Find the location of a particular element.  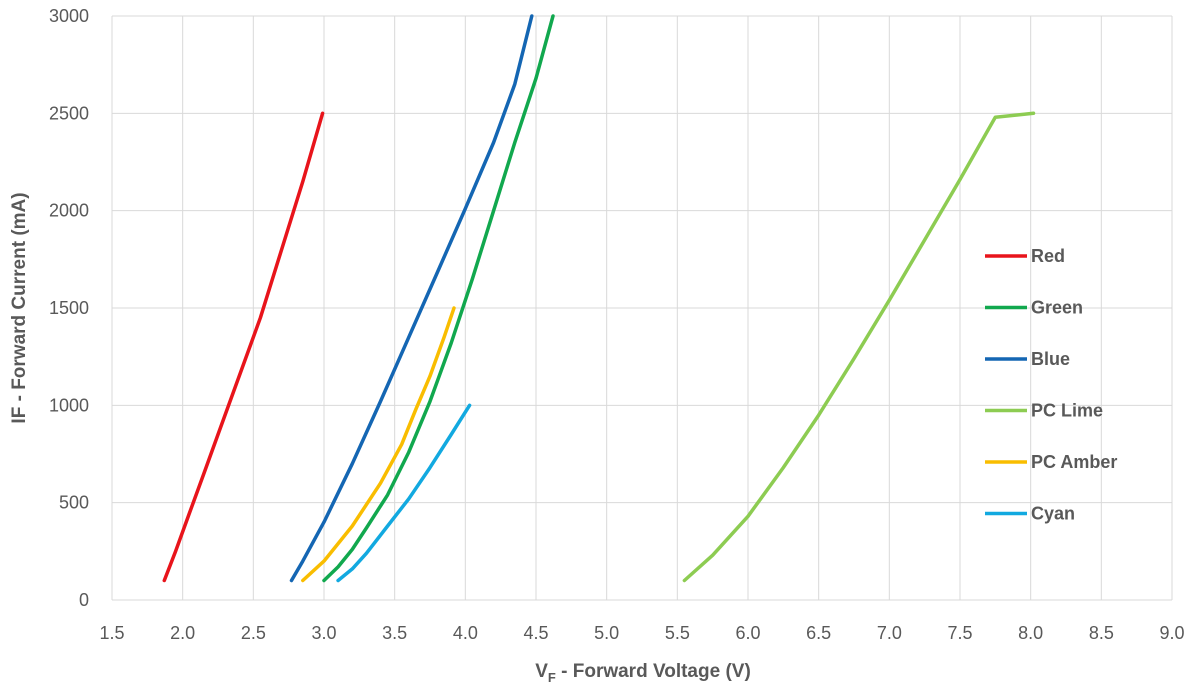

x-tick-label: 9.0 is located at coordinates (1171, 633).